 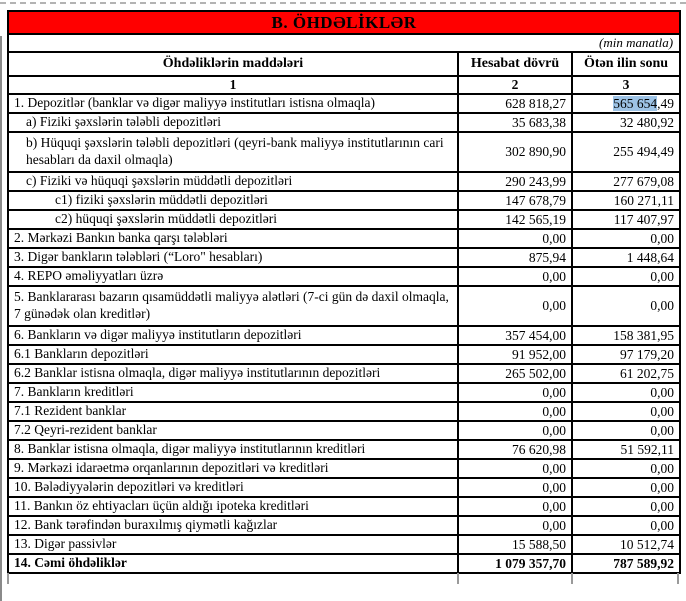 What do you see at coordinates (515, 181) in the screenshot?
I see `current-period-value: 290 243,99` at bounding box center [515, 181].